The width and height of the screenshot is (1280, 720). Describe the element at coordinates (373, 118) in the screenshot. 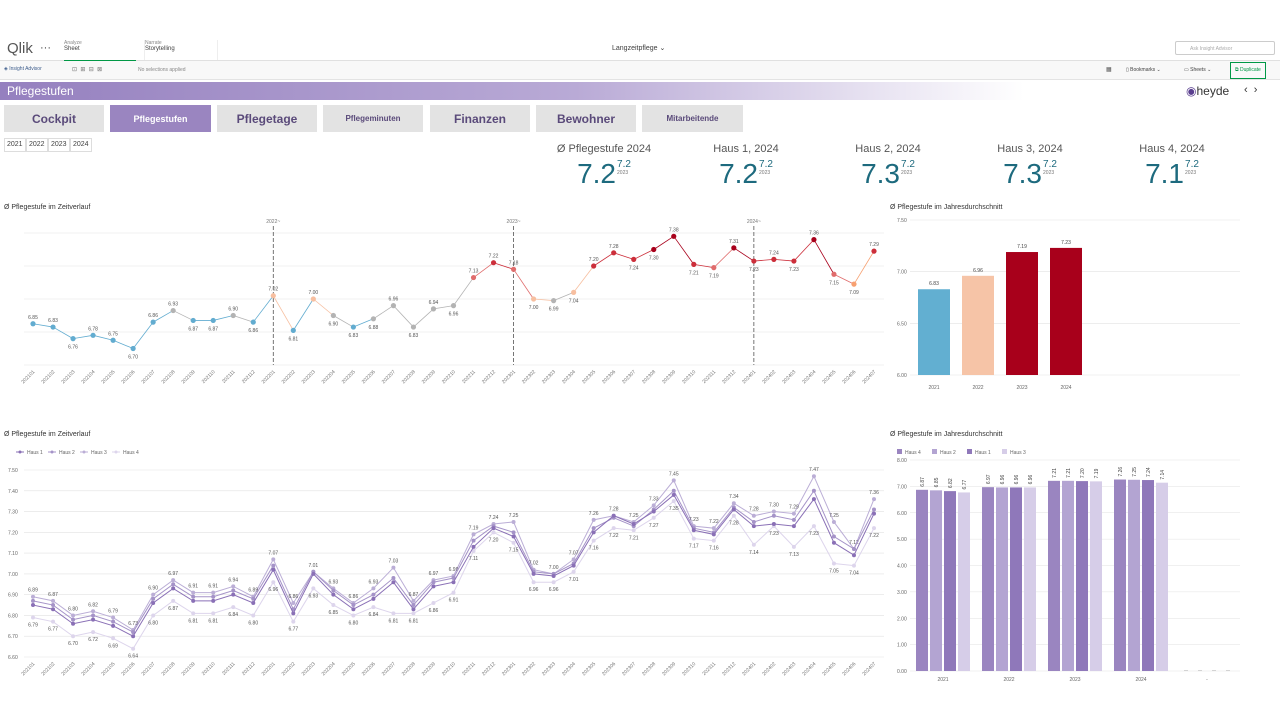

I see `tab: Pflegeminuten` at that location.